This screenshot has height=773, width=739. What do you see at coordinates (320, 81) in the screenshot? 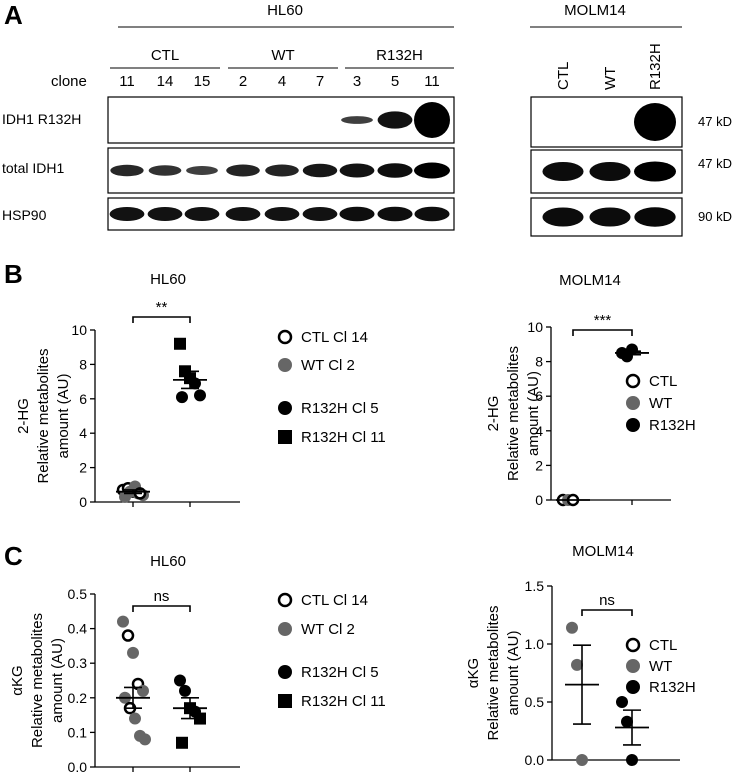
I see `clone-number: 7` at bounding box center [320, 81].